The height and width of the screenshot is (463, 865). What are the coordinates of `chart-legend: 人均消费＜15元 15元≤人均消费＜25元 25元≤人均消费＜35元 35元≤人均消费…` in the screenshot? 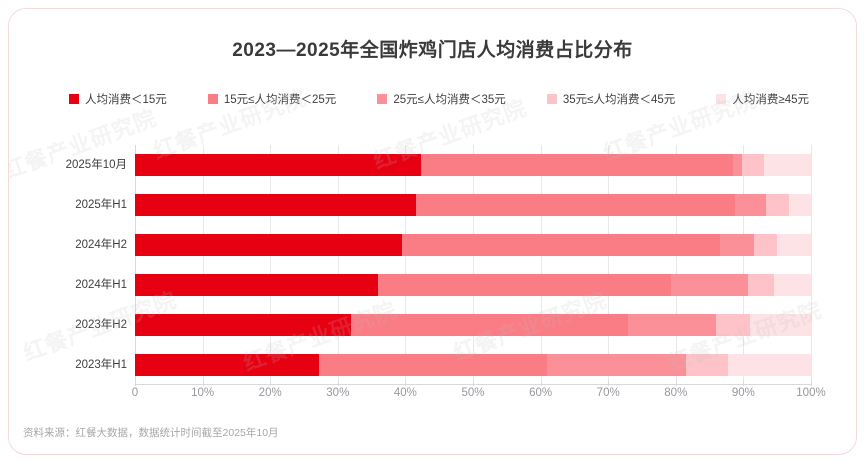 It's located at (439, 99).